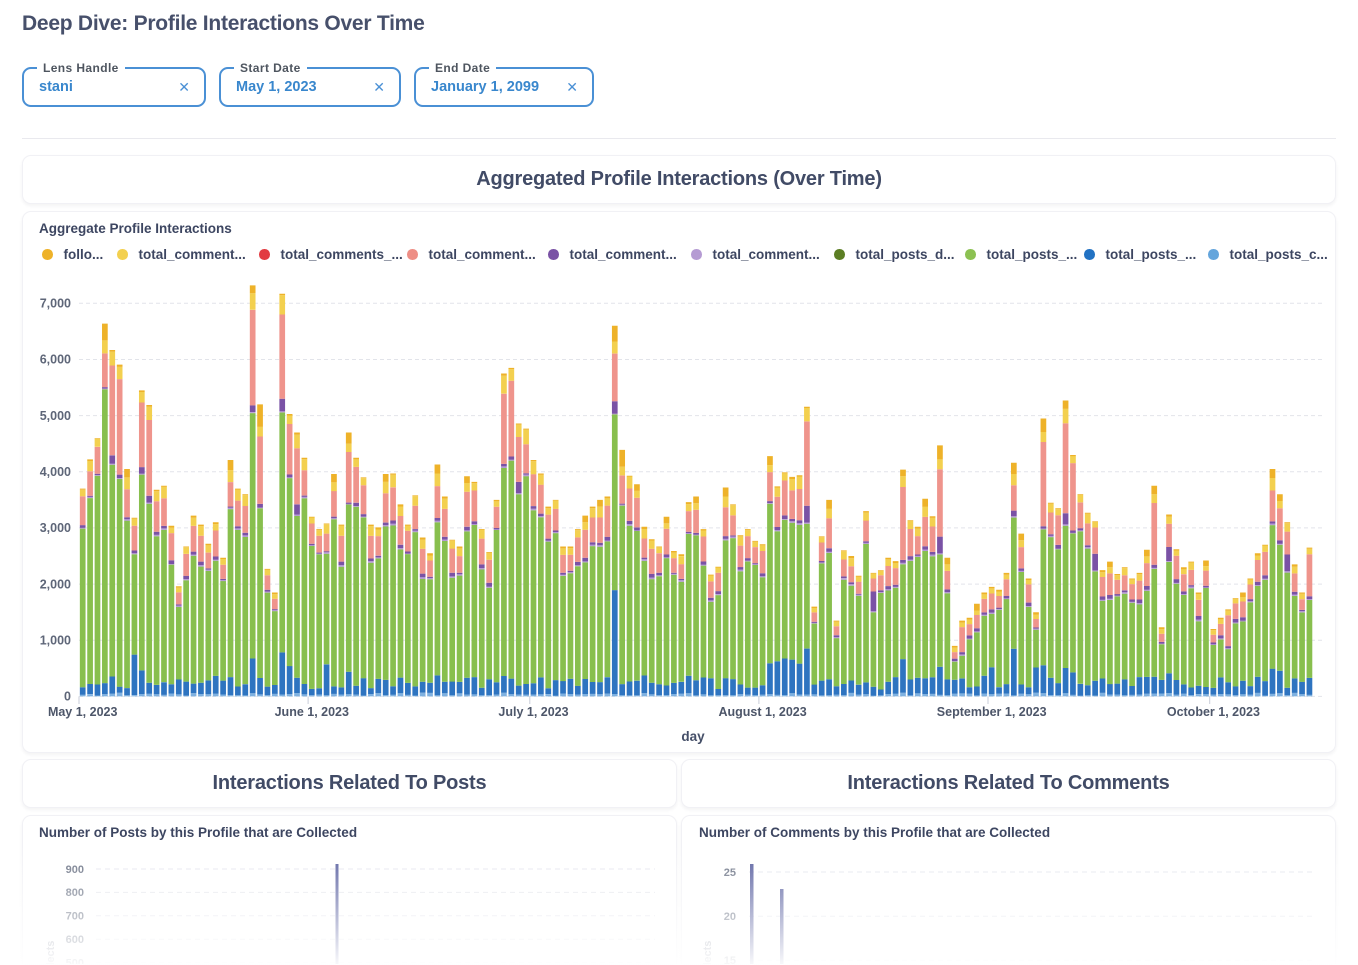  What do you see at coordinates (75, 960) in the screenshot?
I see `svg-text: 500` at bounding box center [75, 960].